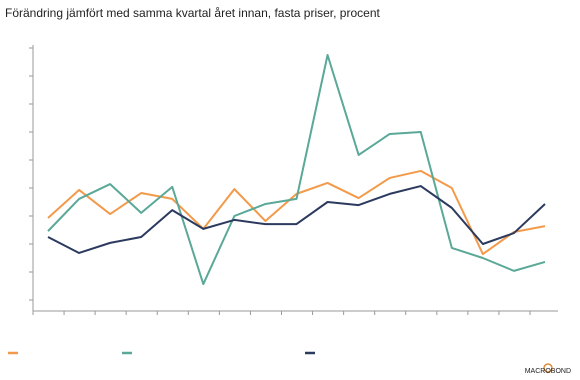  I want to click on logo: MACROBOND, so click(548, 371).